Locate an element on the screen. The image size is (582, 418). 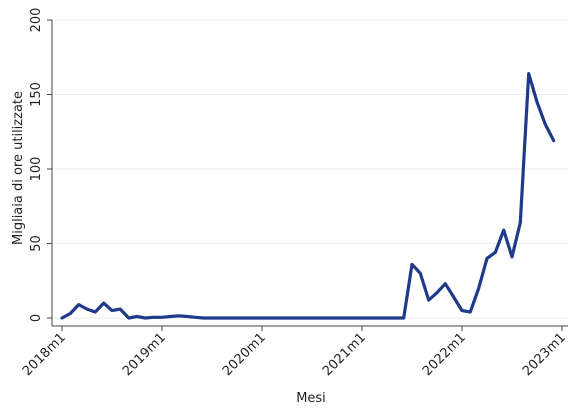
x-axis-label: Mesi is located at coordinates (311, 398).